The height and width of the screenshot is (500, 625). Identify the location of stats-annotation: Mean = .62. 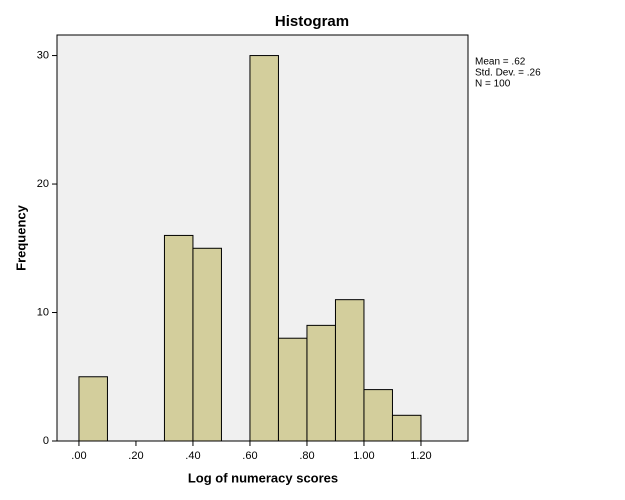
(500, 62).